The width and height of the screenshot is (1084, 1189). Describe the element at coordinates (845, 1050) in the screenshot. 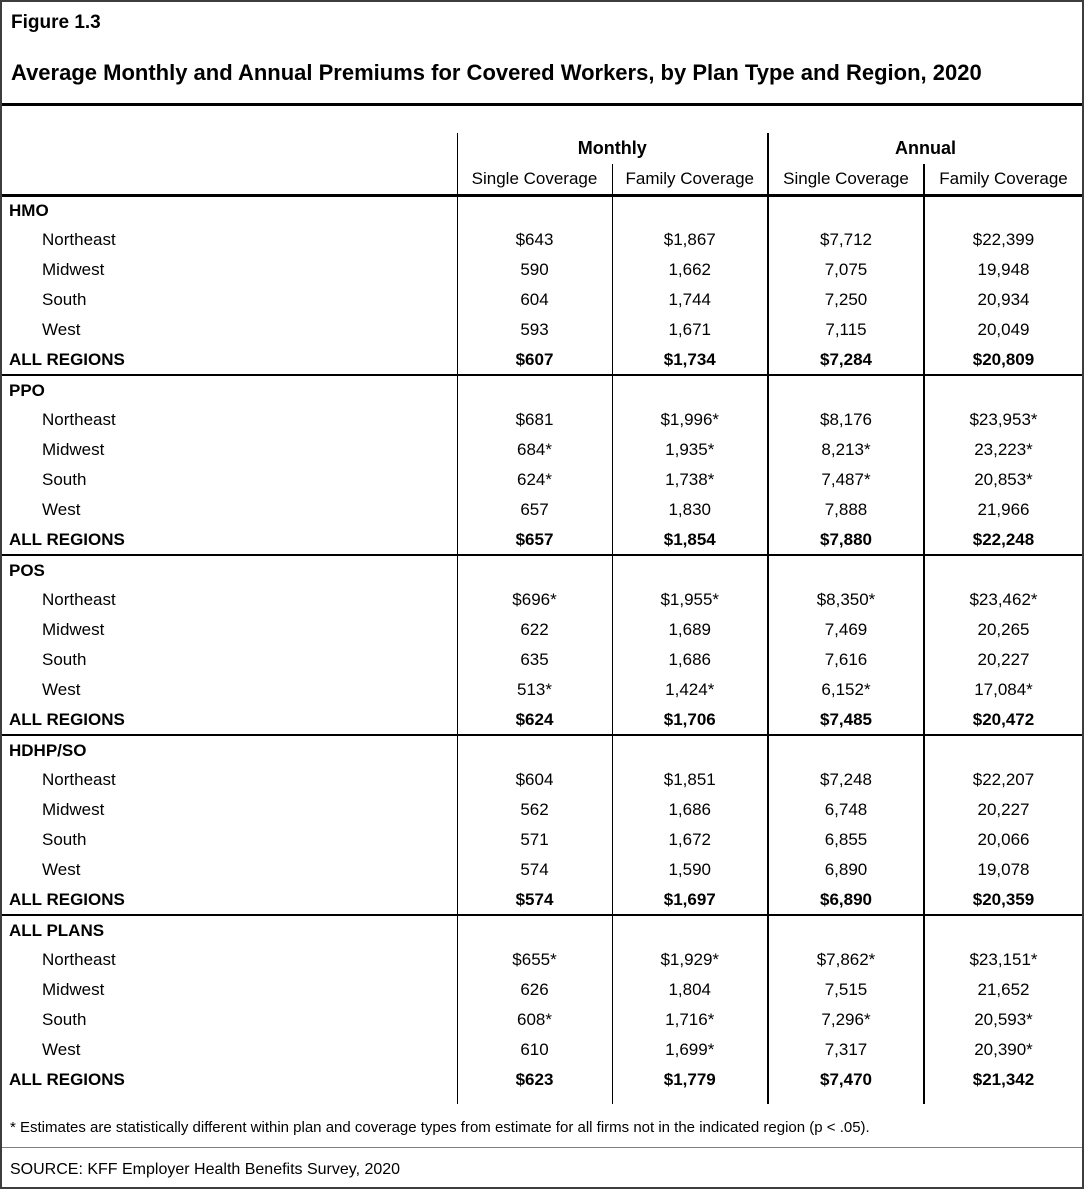

I see `value-cell: 7,317` at that location.